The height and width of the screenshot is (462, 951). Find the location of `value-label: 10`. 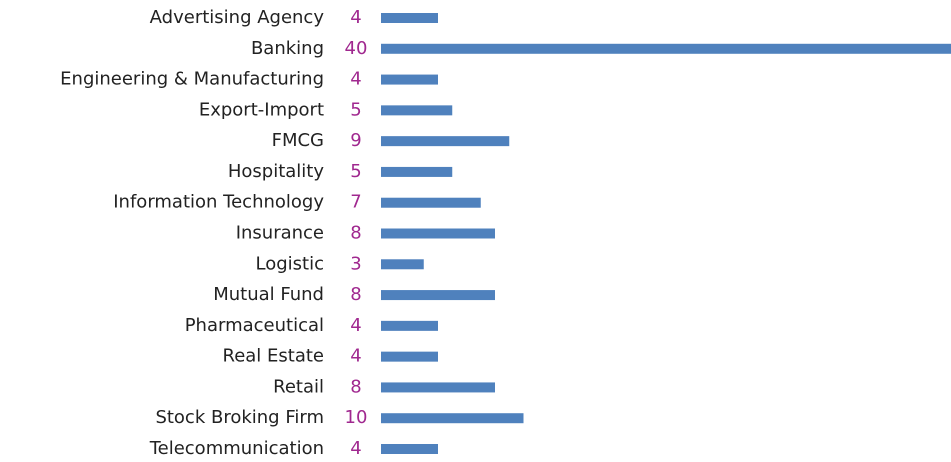

value-label: 10 is located at coordinates (356, 417).